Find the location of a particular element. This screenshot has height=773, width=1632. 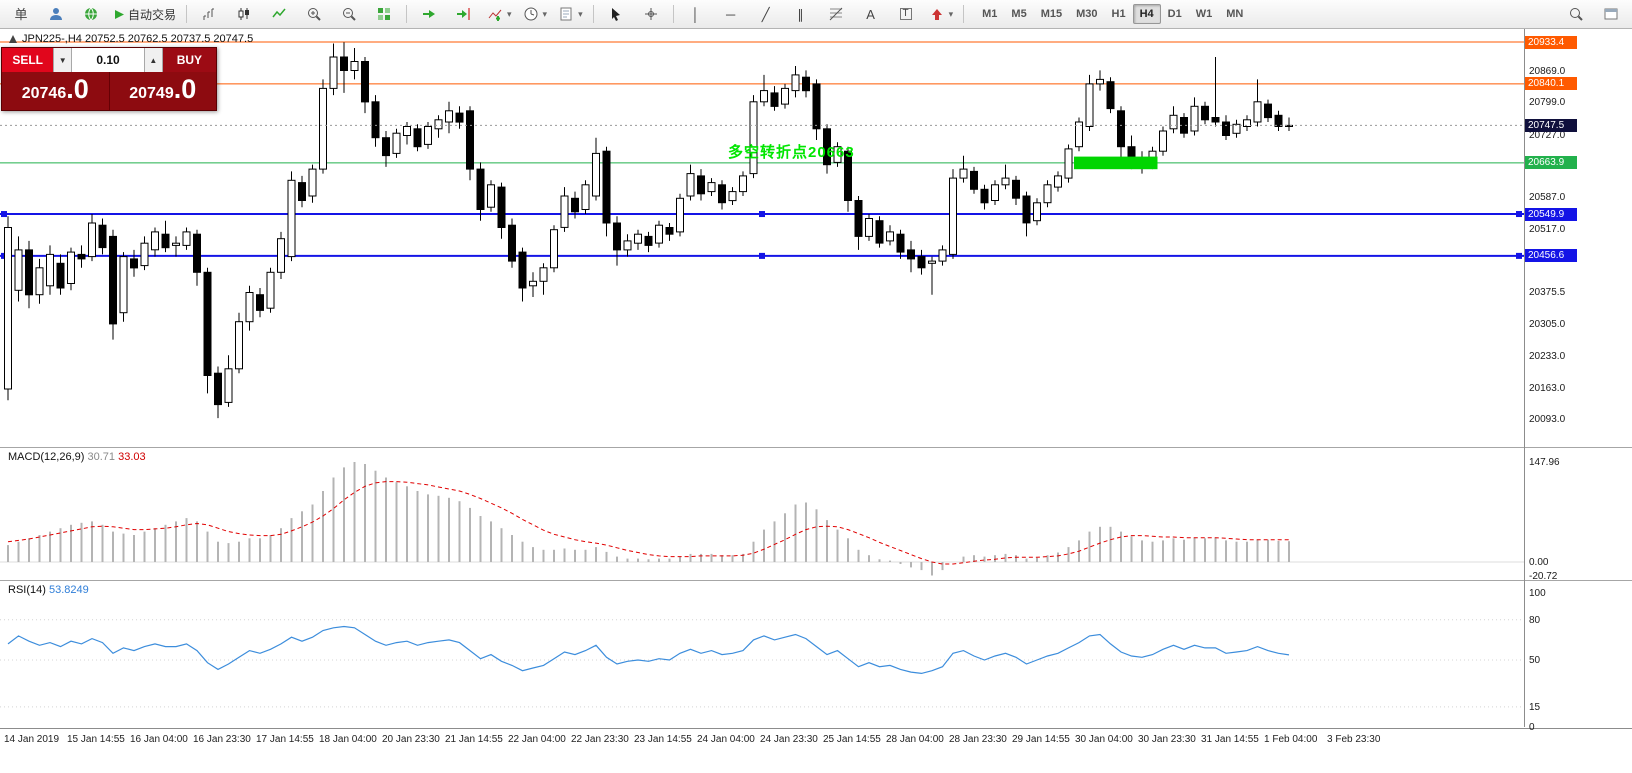

axis-tick: 20727.0 is located at coordinates (1547, 135).